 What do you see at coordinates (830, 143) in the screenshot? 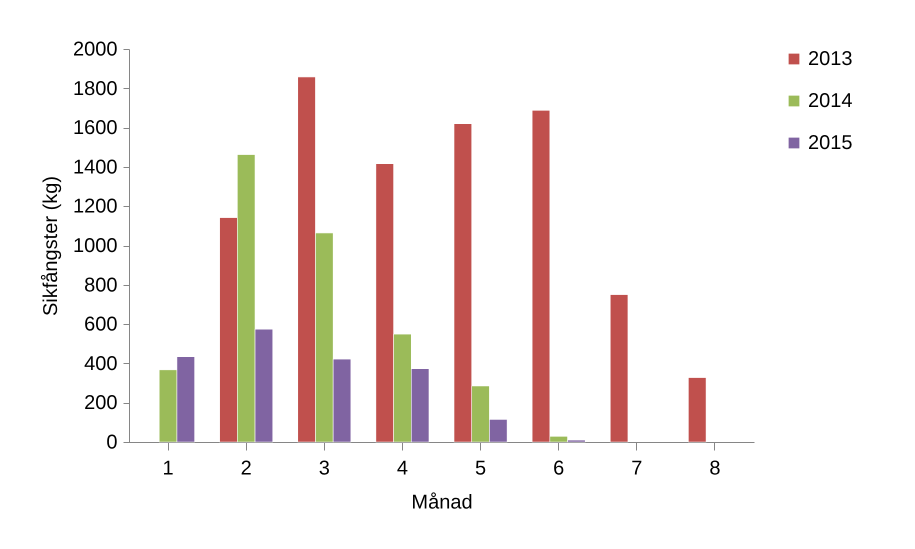
I see `legend-label: 2015` at bounding box center [830, 143].